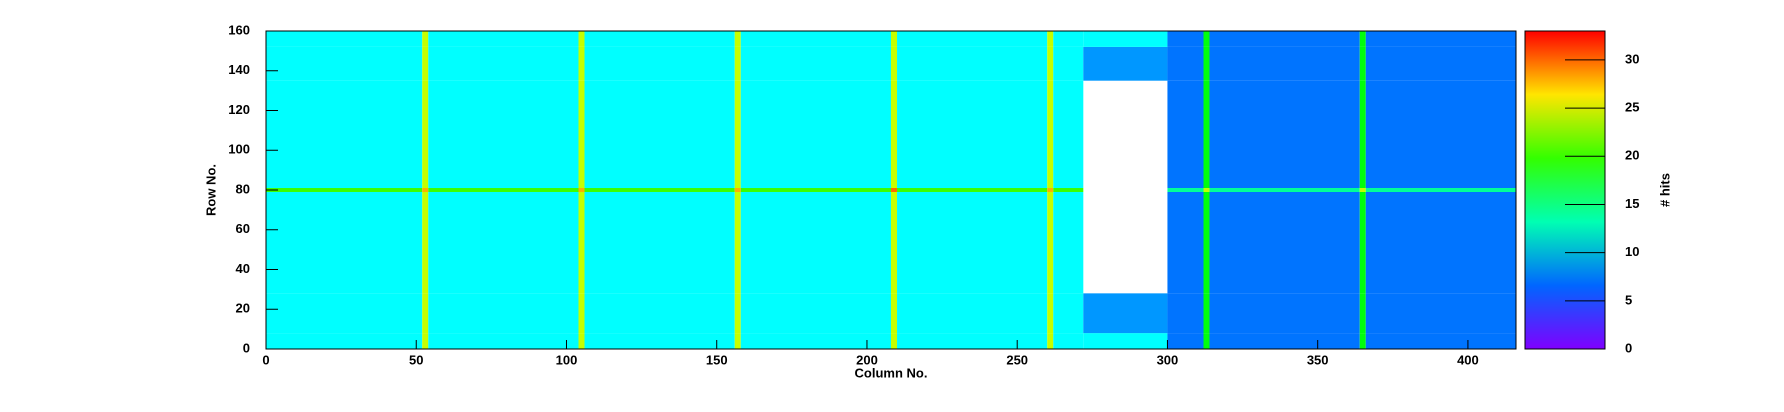 This screenshot has height=412, width=1784. I want to click on y-axis-label: Row No., so click(210, 190).